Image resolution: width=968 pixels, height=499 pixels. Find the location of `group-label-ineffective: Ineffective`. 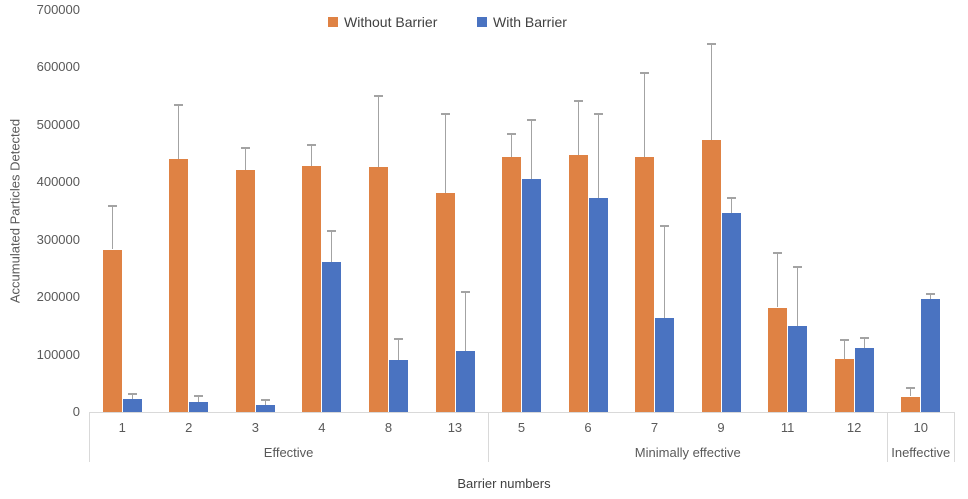

group-label-ineffective: Ineffective is located at coordinates (921, 452).